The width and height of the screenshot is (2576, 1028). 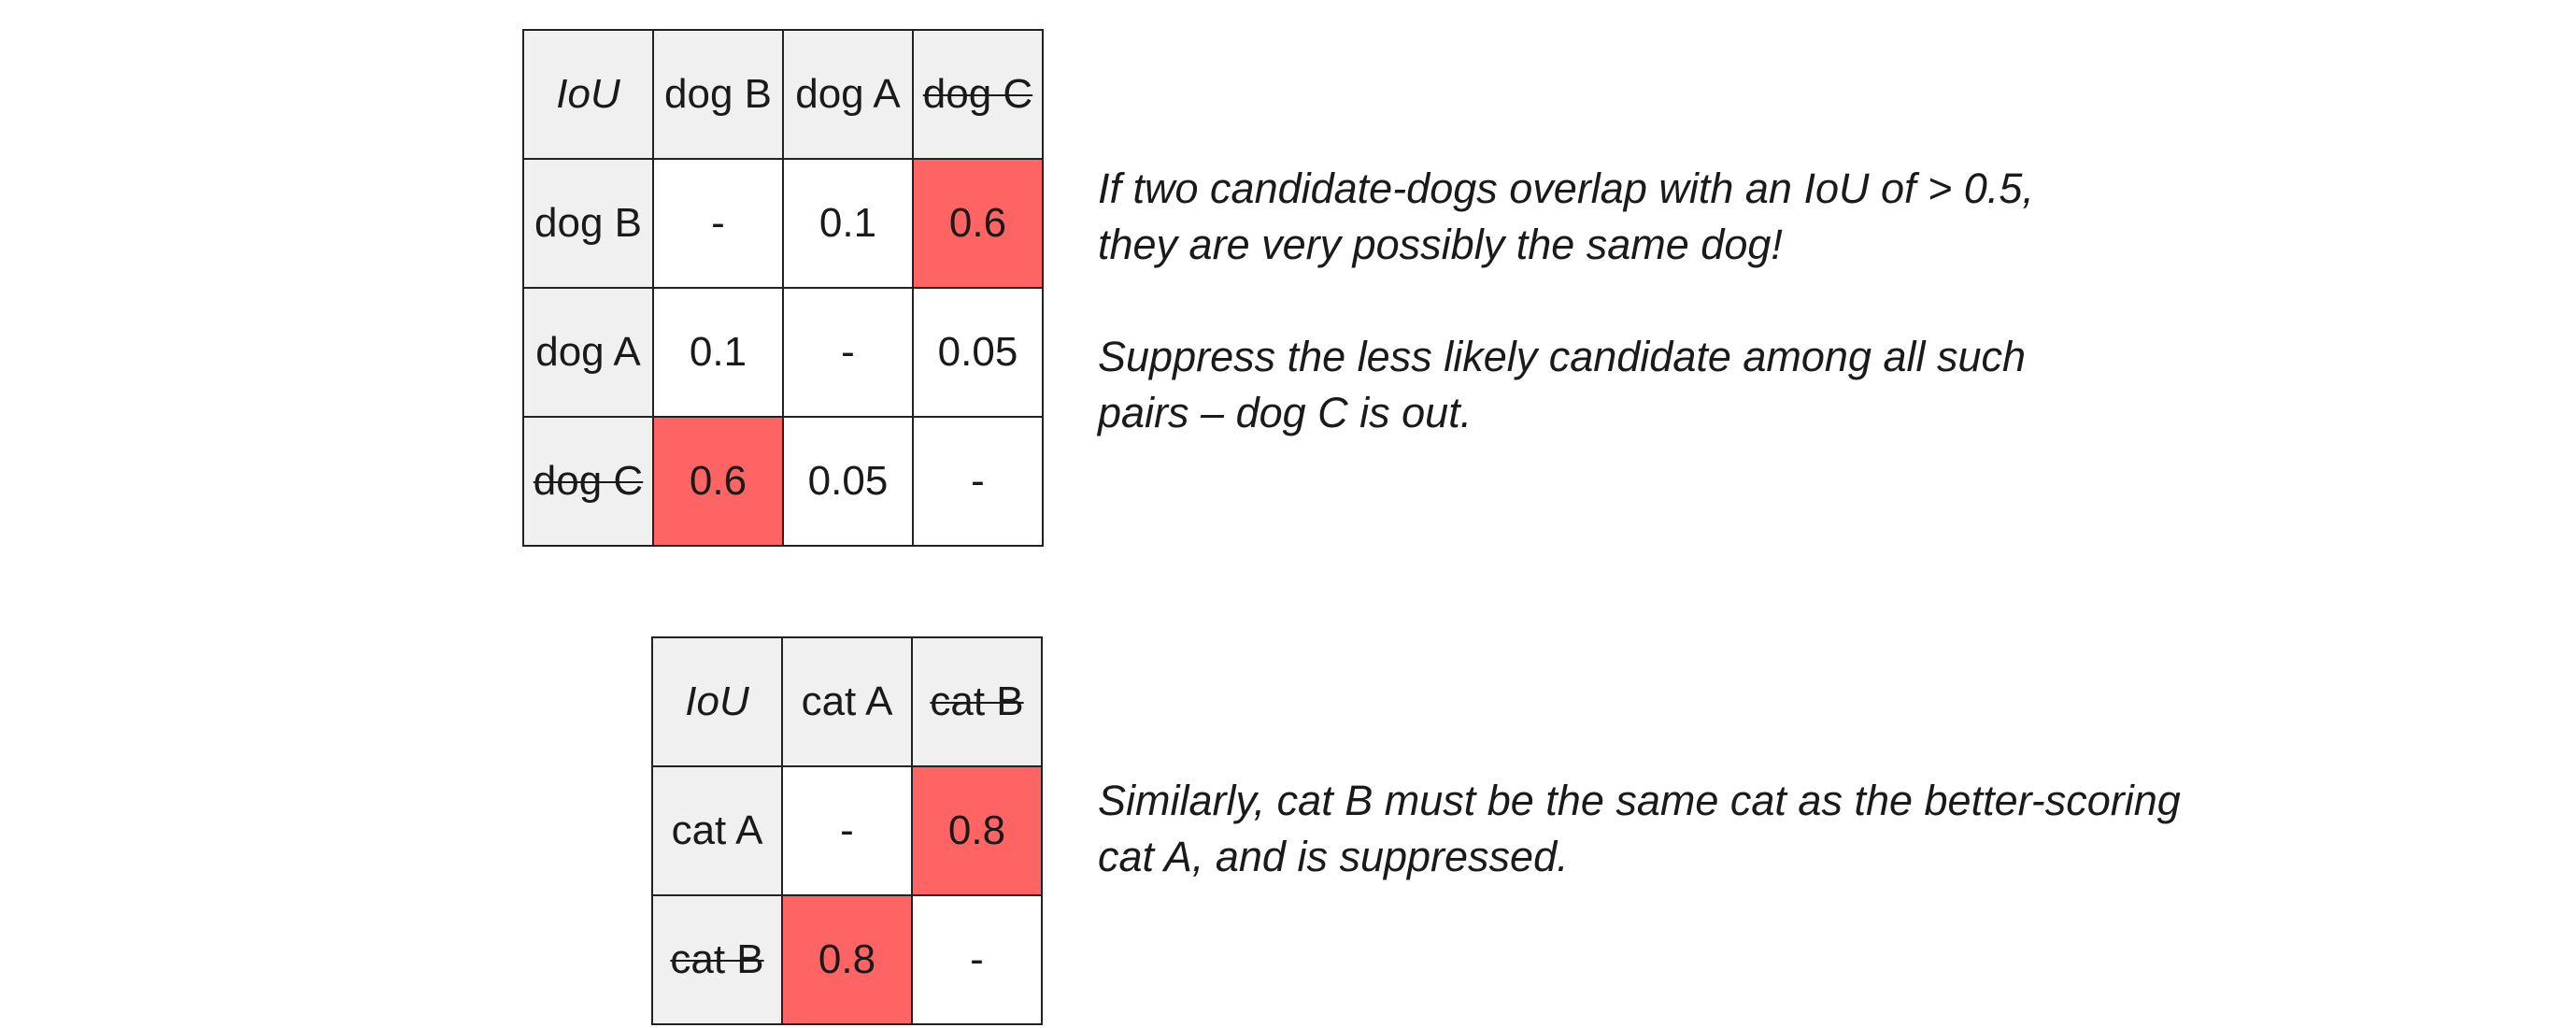 I want to click on row-header: dog B, so click(x=588, y=223).